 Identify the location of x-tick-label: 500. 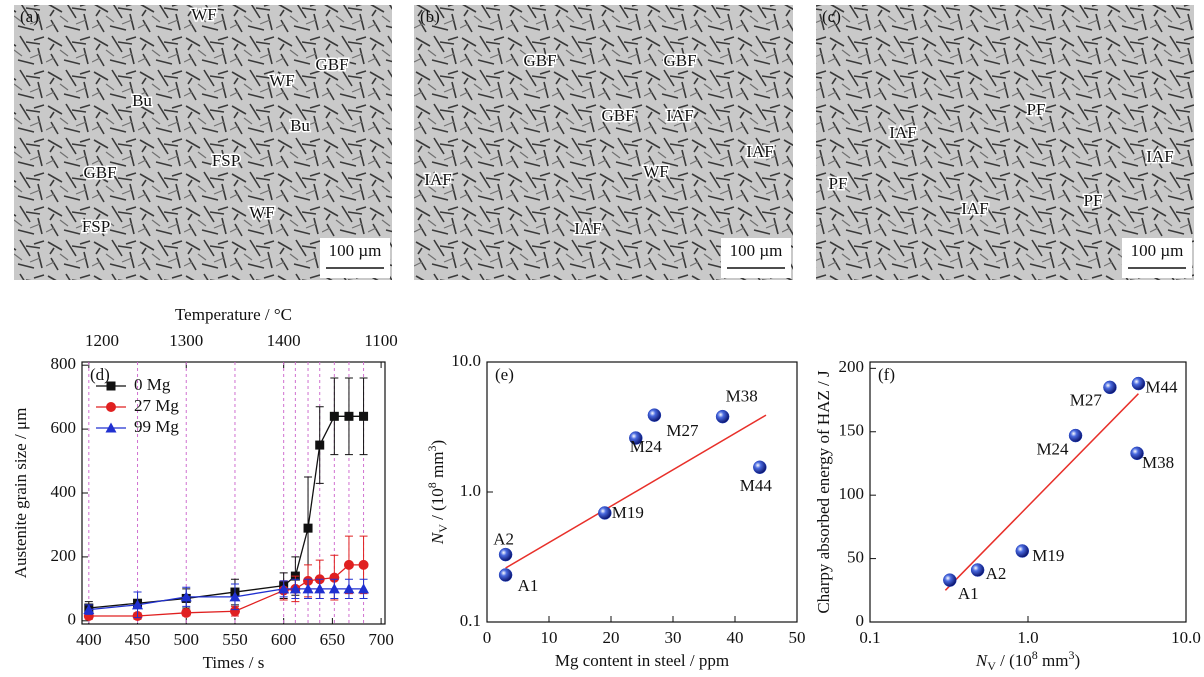
(186, 639).